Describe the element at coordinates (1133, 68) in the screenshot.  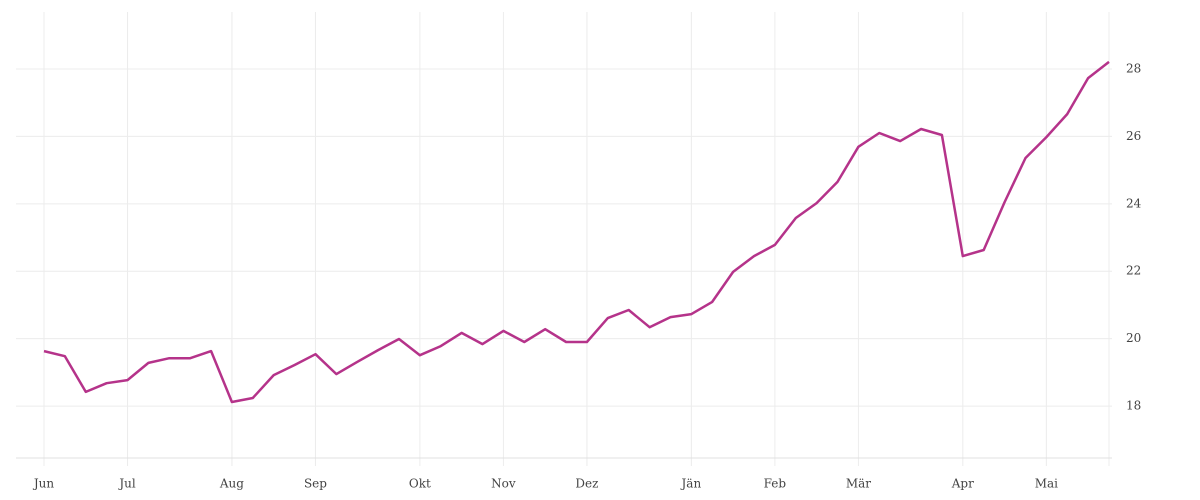
I see `y-tick-label: 28` at that location.